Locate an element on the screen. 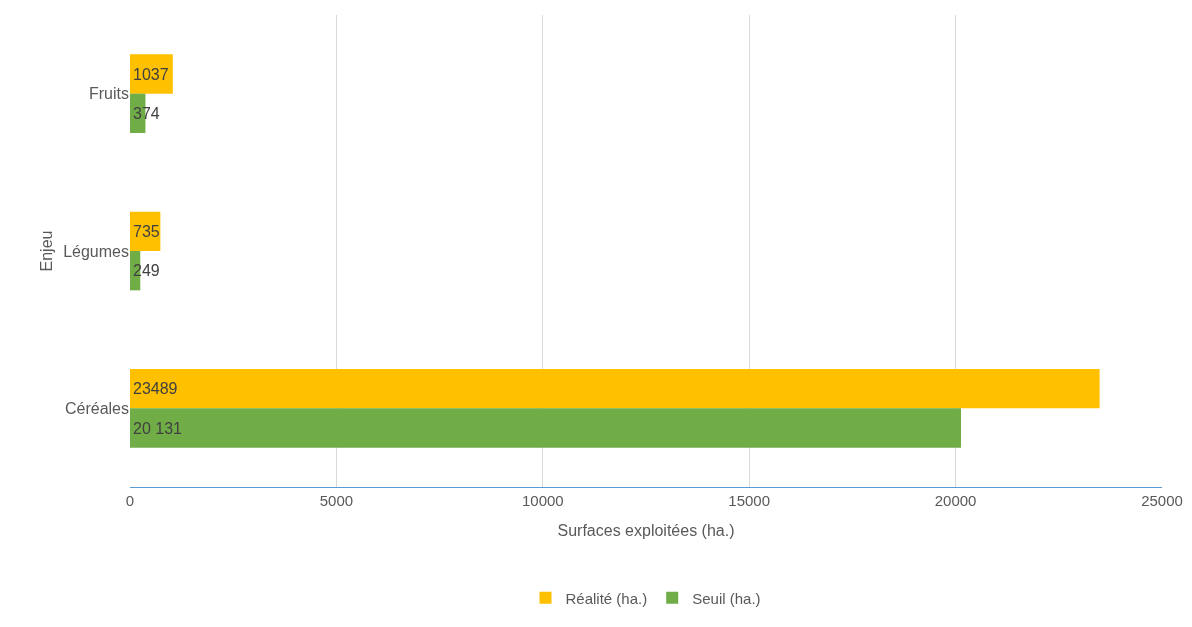  data-label: 23489 is located at coordinates (155, 389).